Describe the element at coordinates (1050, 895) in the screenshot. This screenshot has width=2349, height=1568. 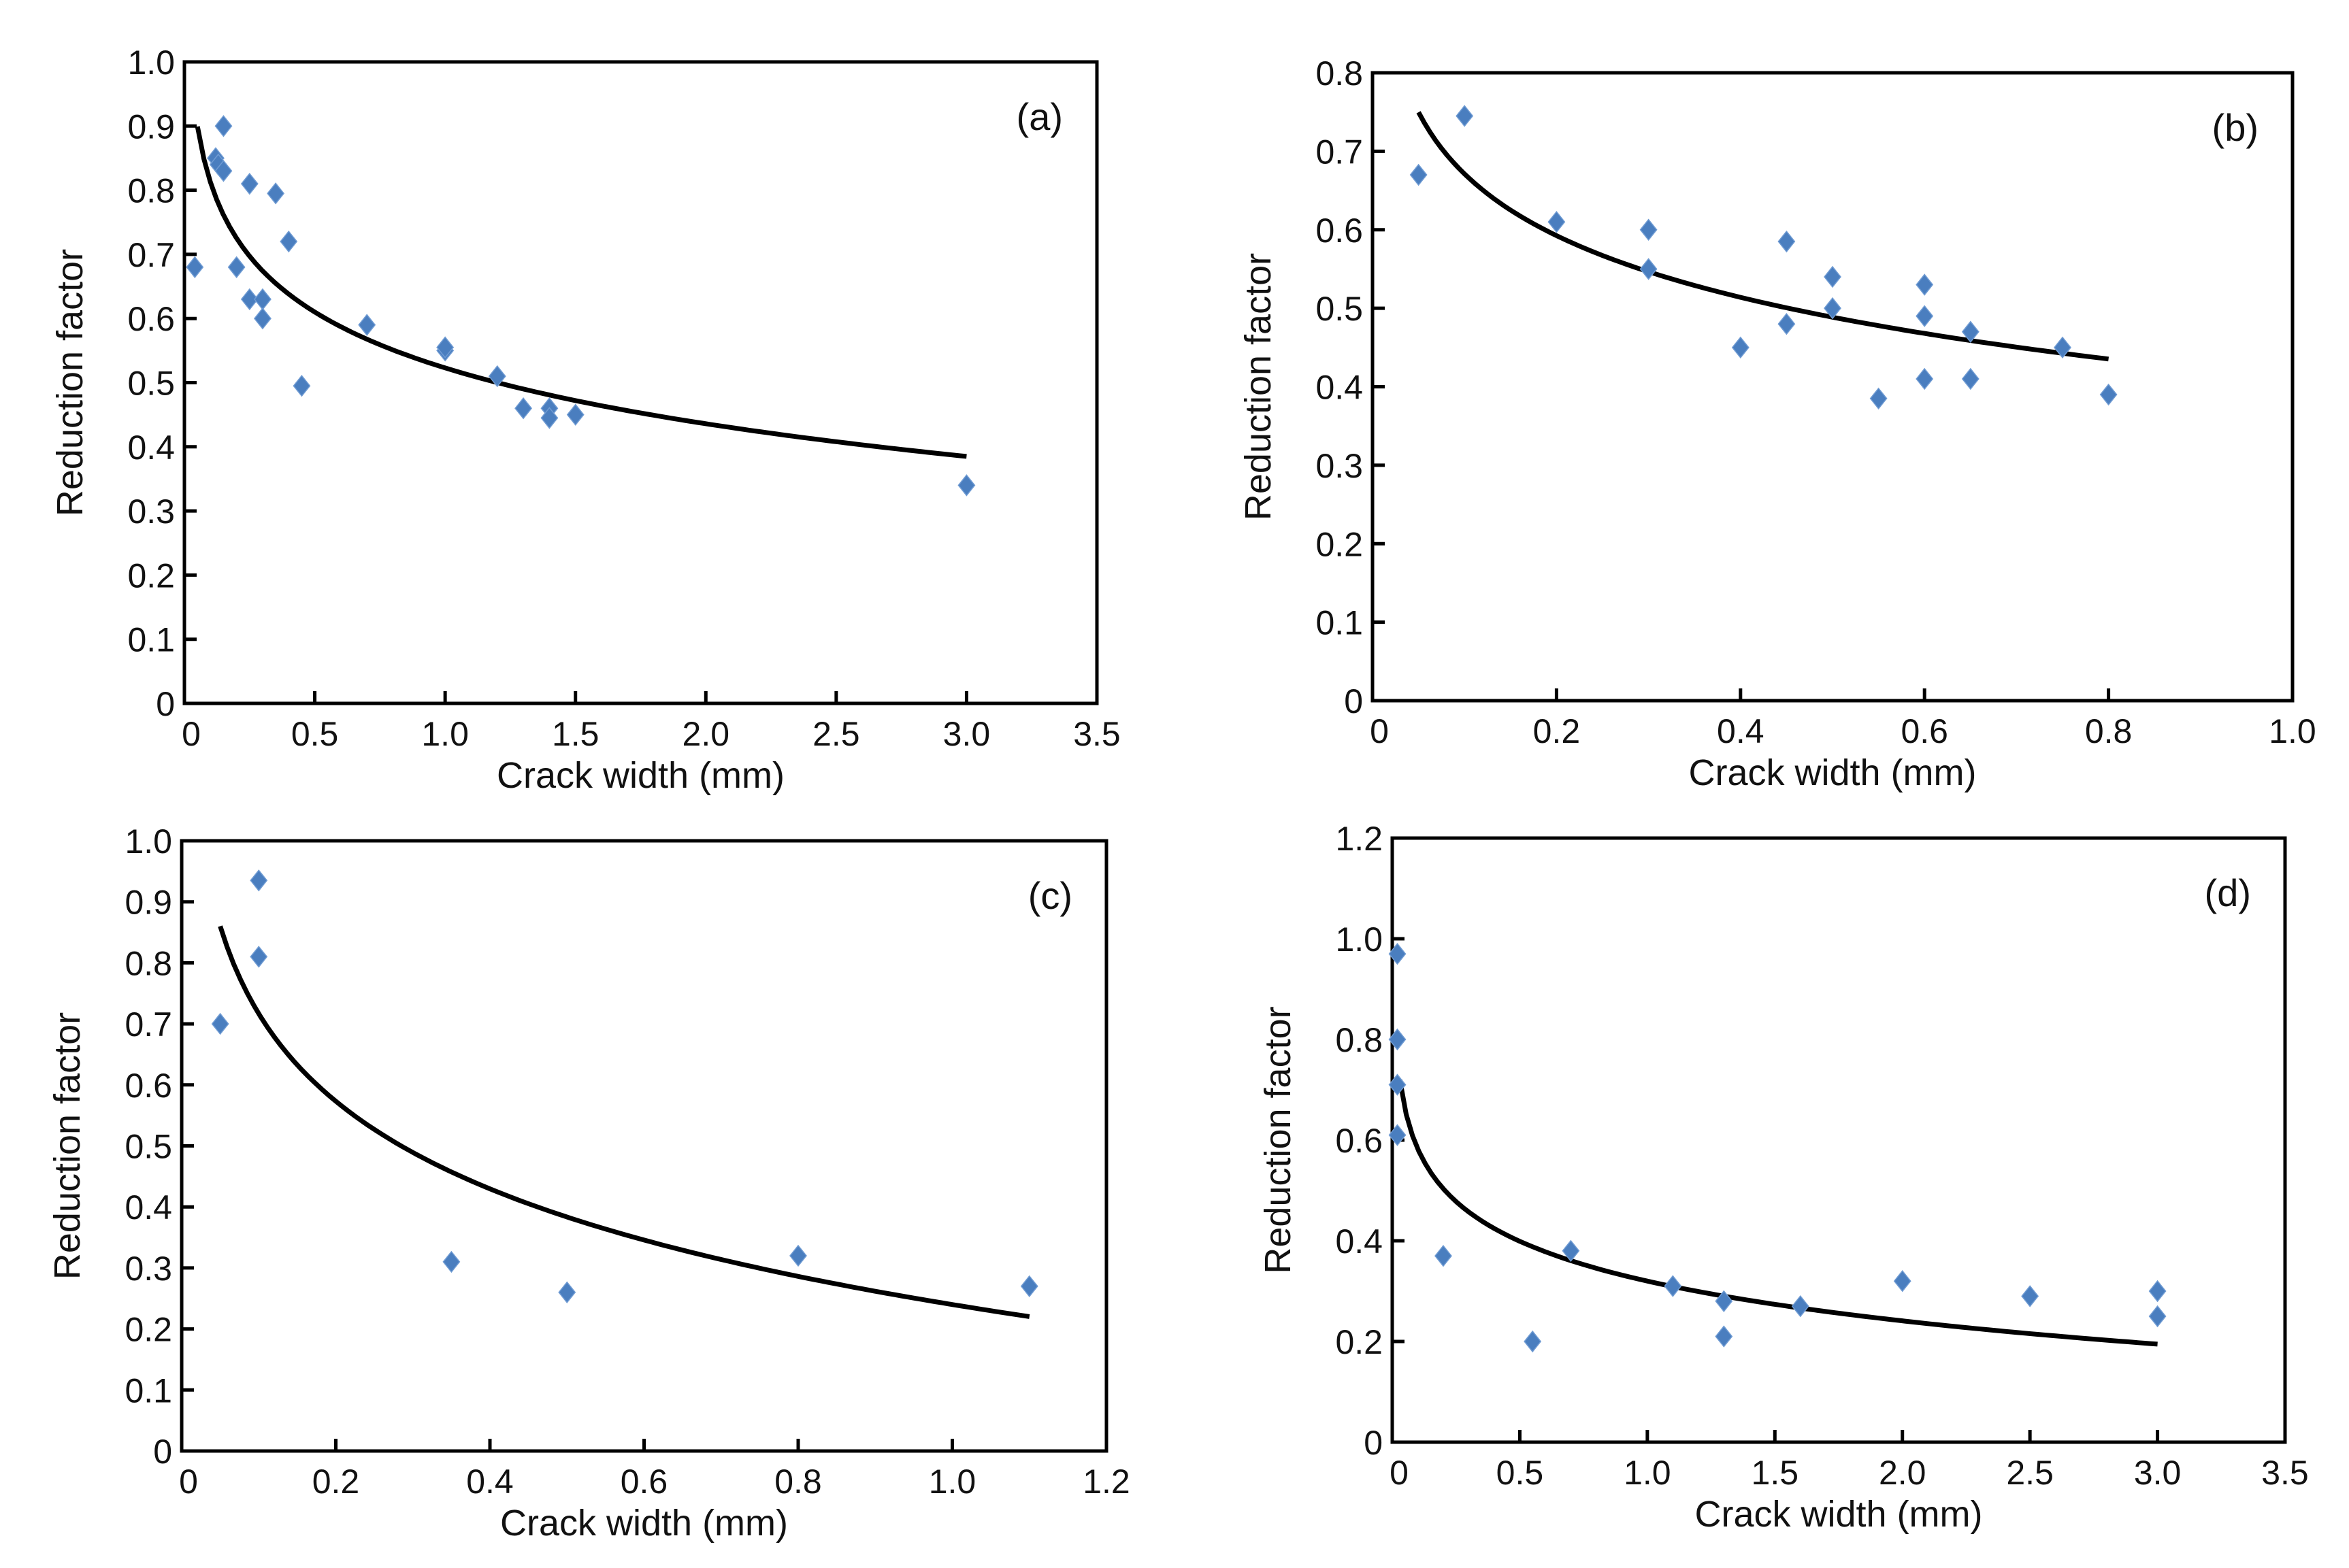
I see `panel-label: (c)` at that location.